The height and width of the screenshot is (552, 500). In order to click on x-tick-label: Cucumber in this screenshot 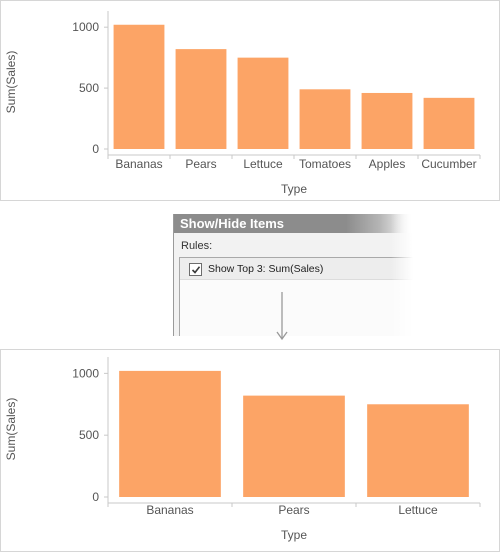, I will do `click(448, 164)`.